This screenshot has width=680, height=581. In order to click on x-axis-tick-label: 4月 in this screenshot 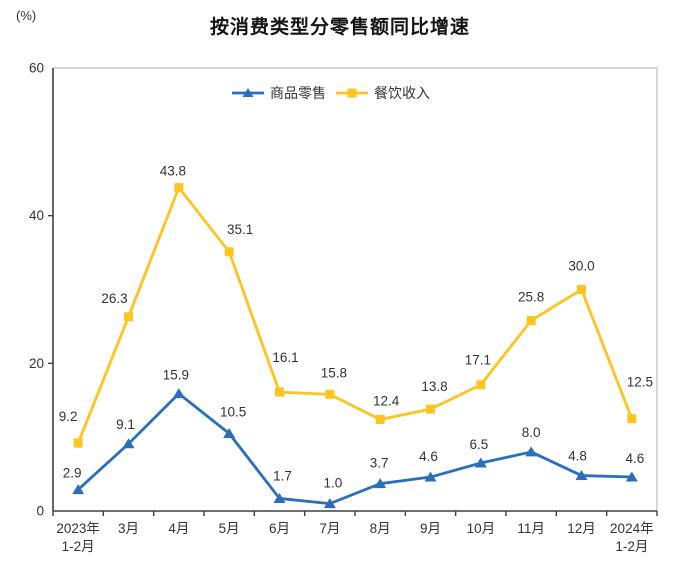, I will do `click(178, 528)`.